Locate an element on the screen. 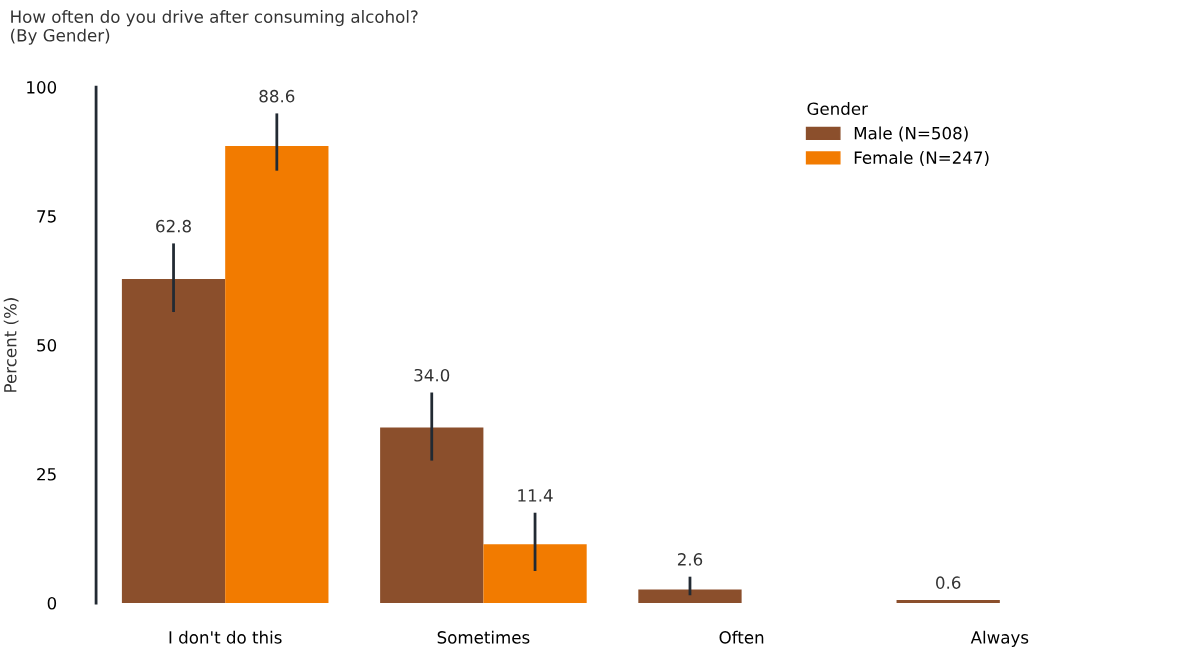  x-tick-label: Often is located at coordinates (741, 637).